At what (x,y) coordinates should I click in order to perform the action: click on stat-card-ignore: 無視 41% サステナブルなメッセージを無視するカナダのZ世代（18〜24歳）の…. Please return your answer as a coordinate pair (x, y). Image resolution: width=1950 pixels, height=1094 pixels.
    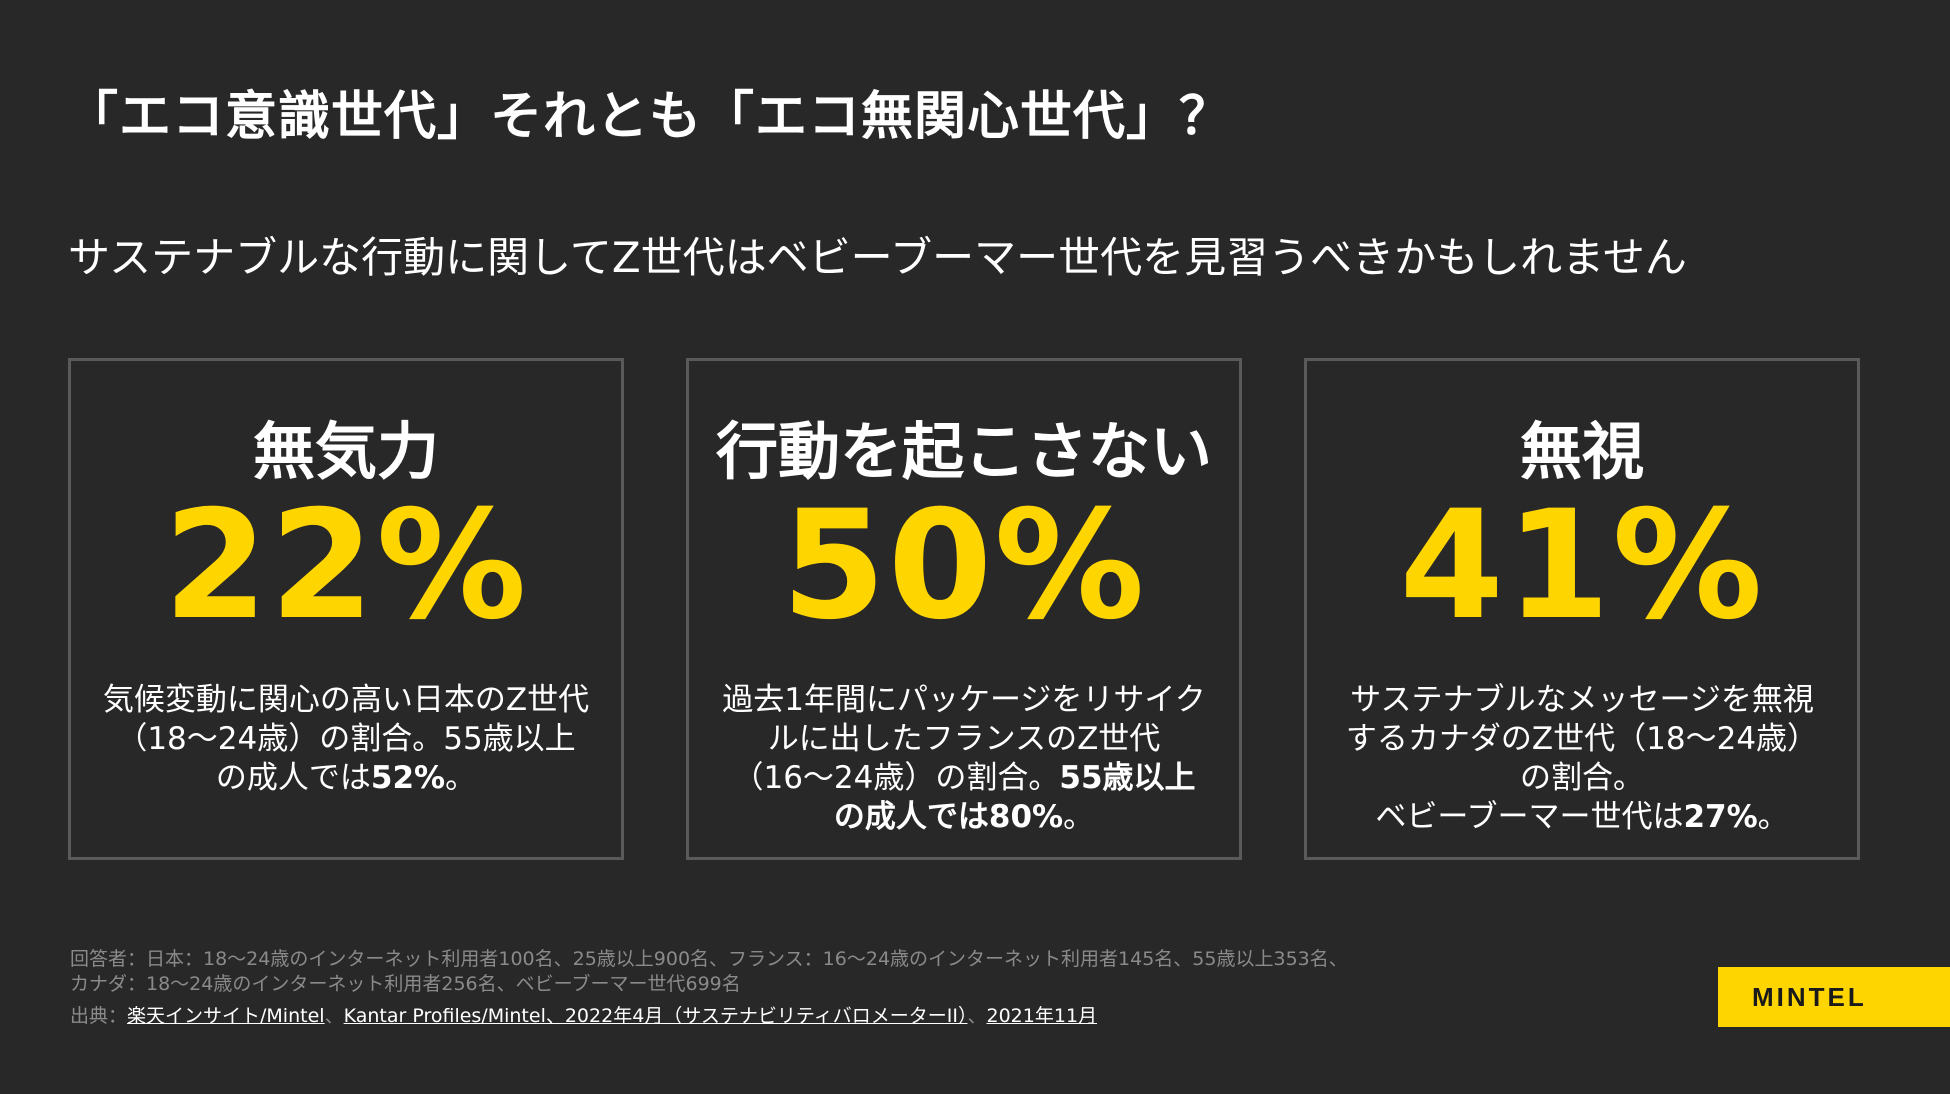
    Looking at the image, I should click on (1582, 609).